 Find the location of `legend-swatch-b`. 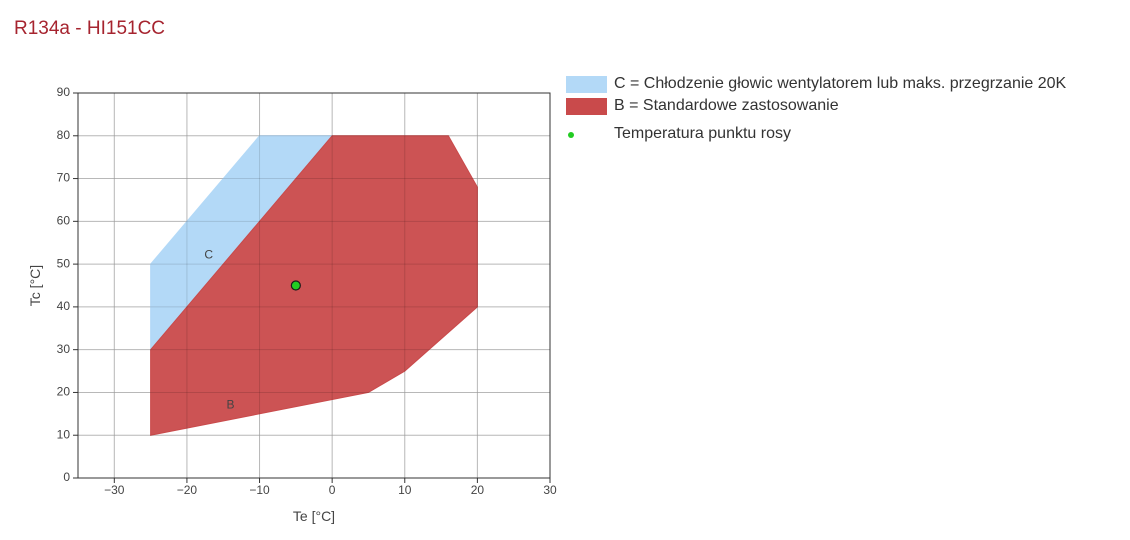

legend-swatch-b is located at coordinates (586, 106).